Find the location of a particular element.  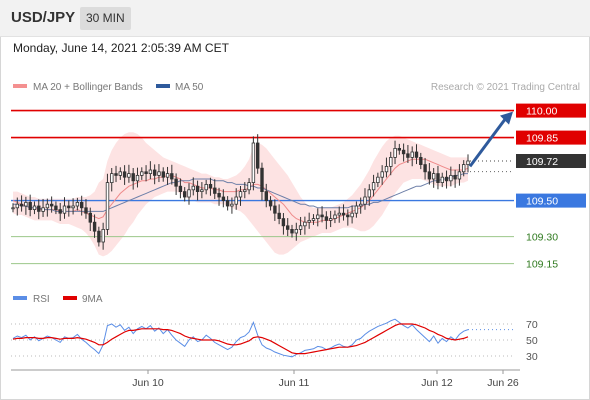

x-axis: Jun 10 Jun 11 Jun 12 Jun 26 is located at coordinates (325, 379).